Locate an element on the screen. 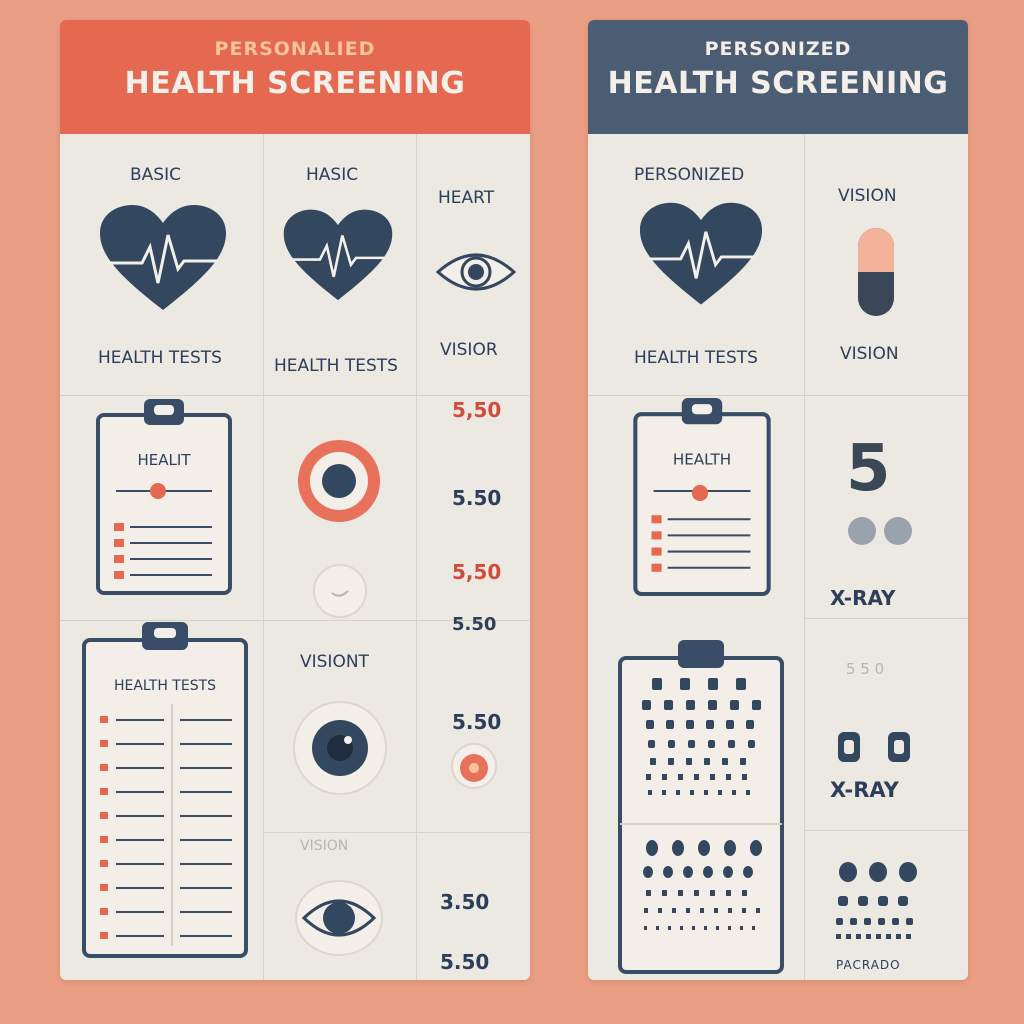  clipboard-icon: HEALTH TESTS is located at coordinates (165, 790).